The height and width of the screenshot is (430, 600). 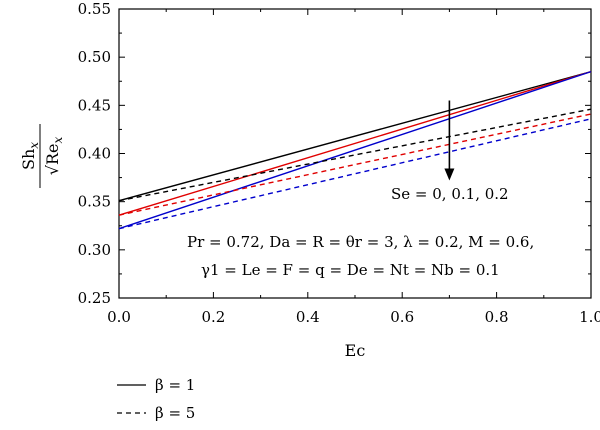 What do you see at coordinates (94, 9) in the screenshot?
I see `y-tick-label: 0.55` at bounding box center [94, 9].